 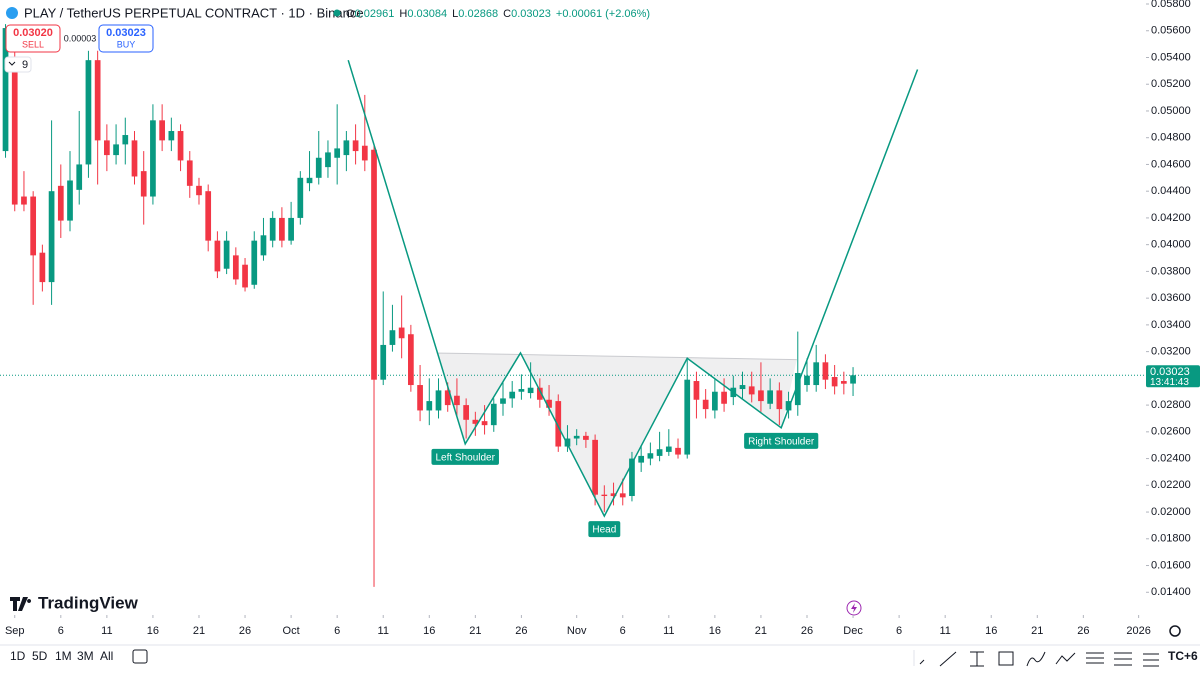 I want to click on sell-label: SELL, so click(x=33, y=44).